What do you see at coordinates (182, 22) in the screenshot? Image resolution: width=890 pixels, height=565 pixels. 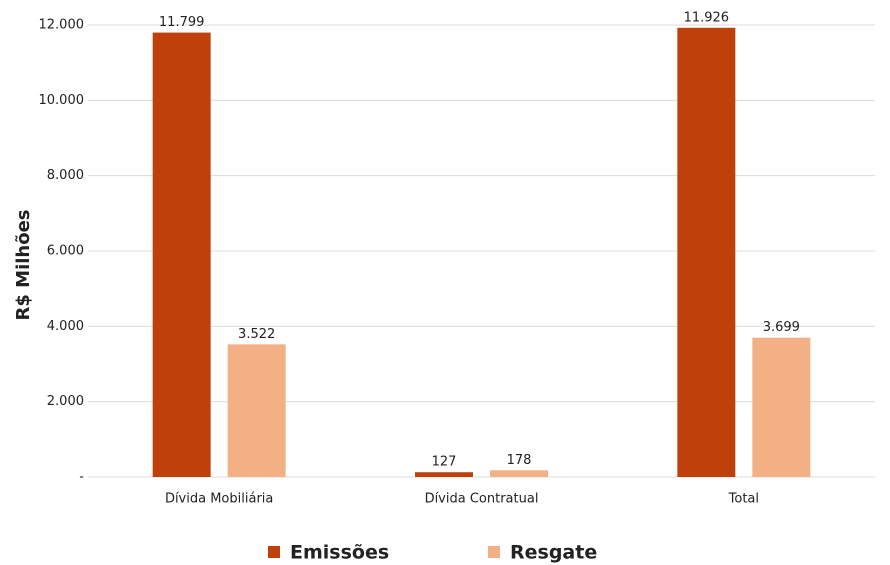 I see `value-label: 11.799` at bounding box center [182, 22].